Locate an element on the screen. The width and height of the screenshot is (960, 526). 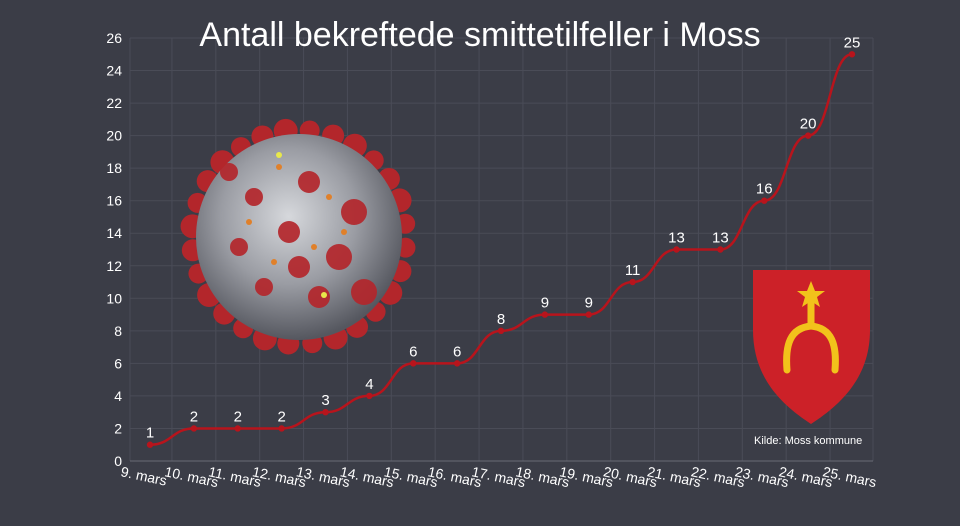
y-tick-label: 18 is located at coordinates (114, 168).